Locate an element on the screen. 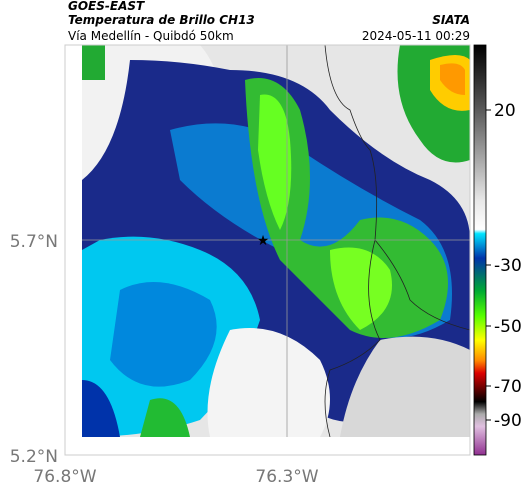 The image size is (526, 491). colorbar-tick-label: 20 is located at coordinates (505, 111).